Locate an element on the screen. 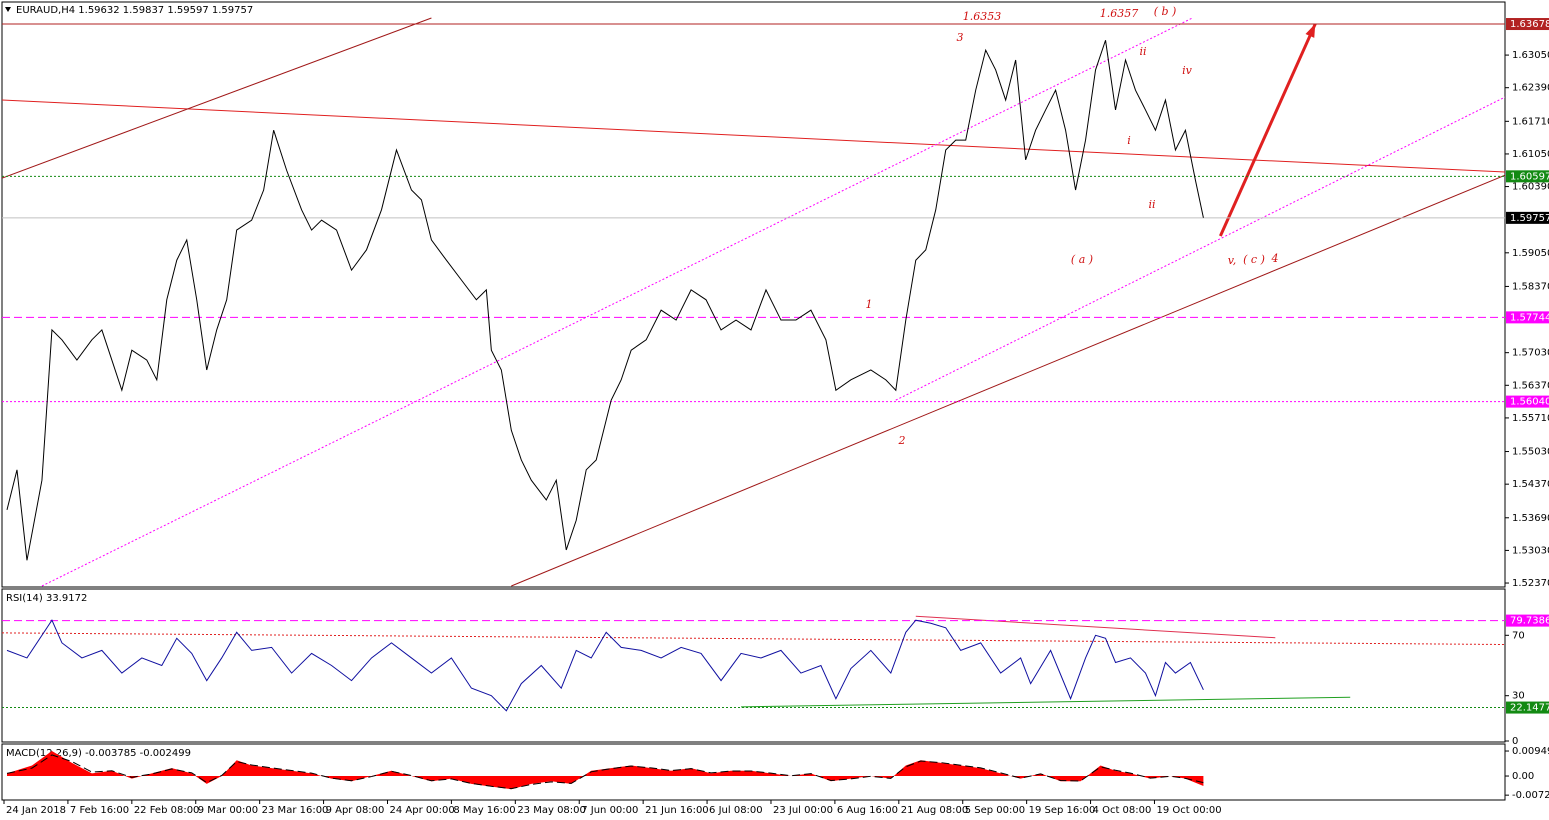 The height and width of the screenshot is (820, 1549). y-tick-label: 1.59050 is located at coordinates (1530, 253).